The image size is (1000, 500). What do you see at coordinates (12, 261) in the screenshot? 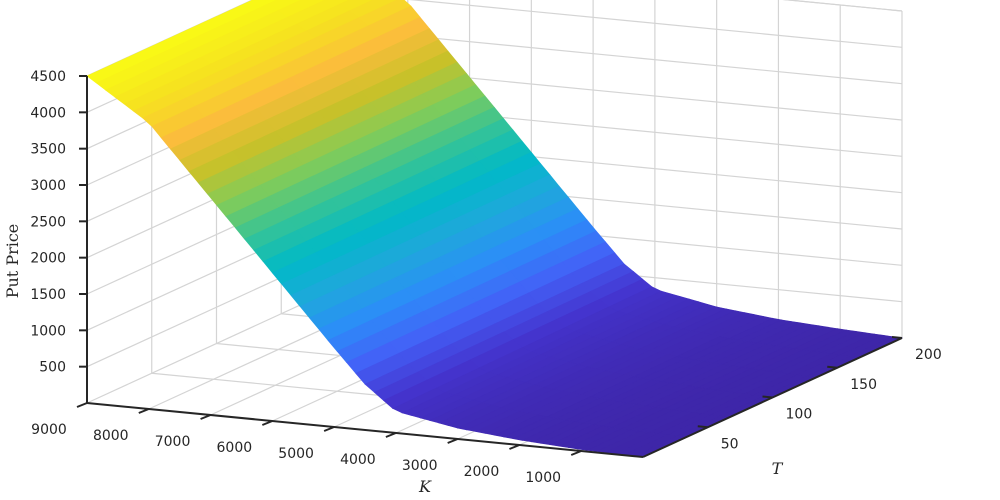
I see `z-axis-label: Put Price` at bounding box center [12, 261].